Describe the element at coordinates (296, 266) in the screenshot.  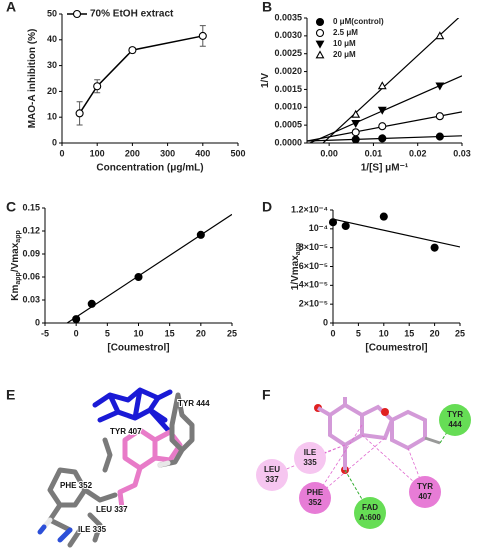
I see `y-axis-label: 1/Vmaxapp` at that location.